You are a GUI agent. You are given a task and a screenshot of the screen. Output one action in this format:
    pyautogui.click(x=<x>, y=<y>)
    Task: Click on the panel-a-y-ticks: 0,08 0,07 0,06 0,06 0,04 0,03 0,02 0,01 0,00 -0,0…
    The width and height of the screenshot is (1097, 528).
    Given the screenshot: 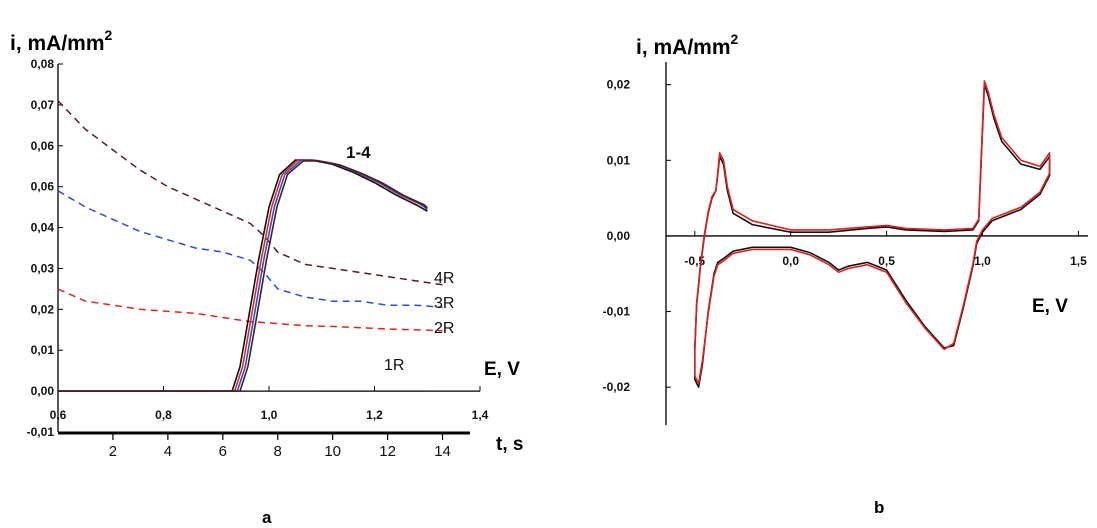 What is the action you would take?
    pyautogui.click(x=45, y=248)
    